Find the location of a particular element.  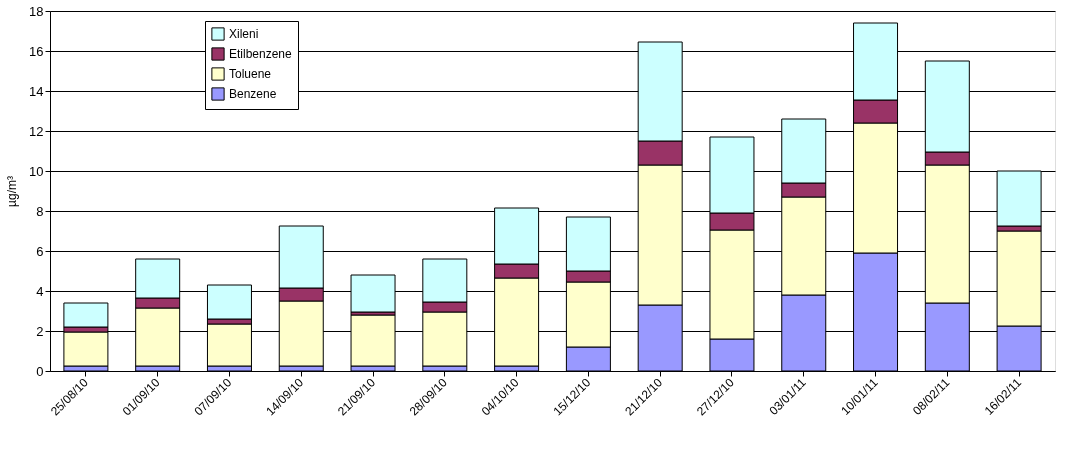

legend-label: Toluene is located at coordinates (250, 74).